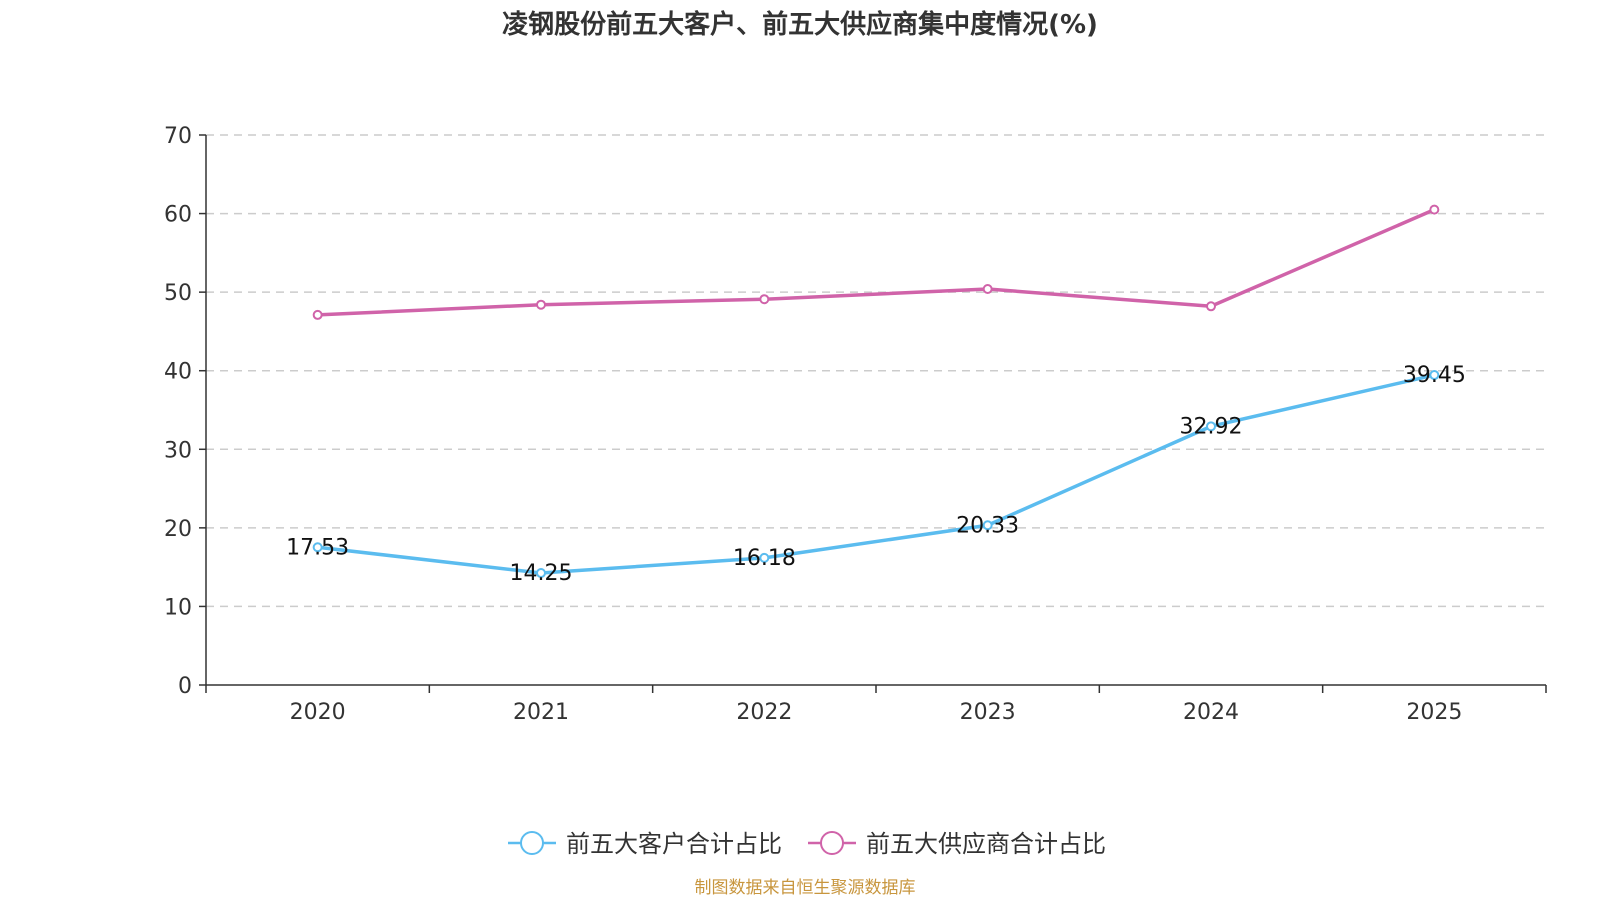 The height and width of the screenshot is (900, 1600). Describe the element at coordinates (178, 293) in the screenshot. I see `y-tick-label: 50` at that location.